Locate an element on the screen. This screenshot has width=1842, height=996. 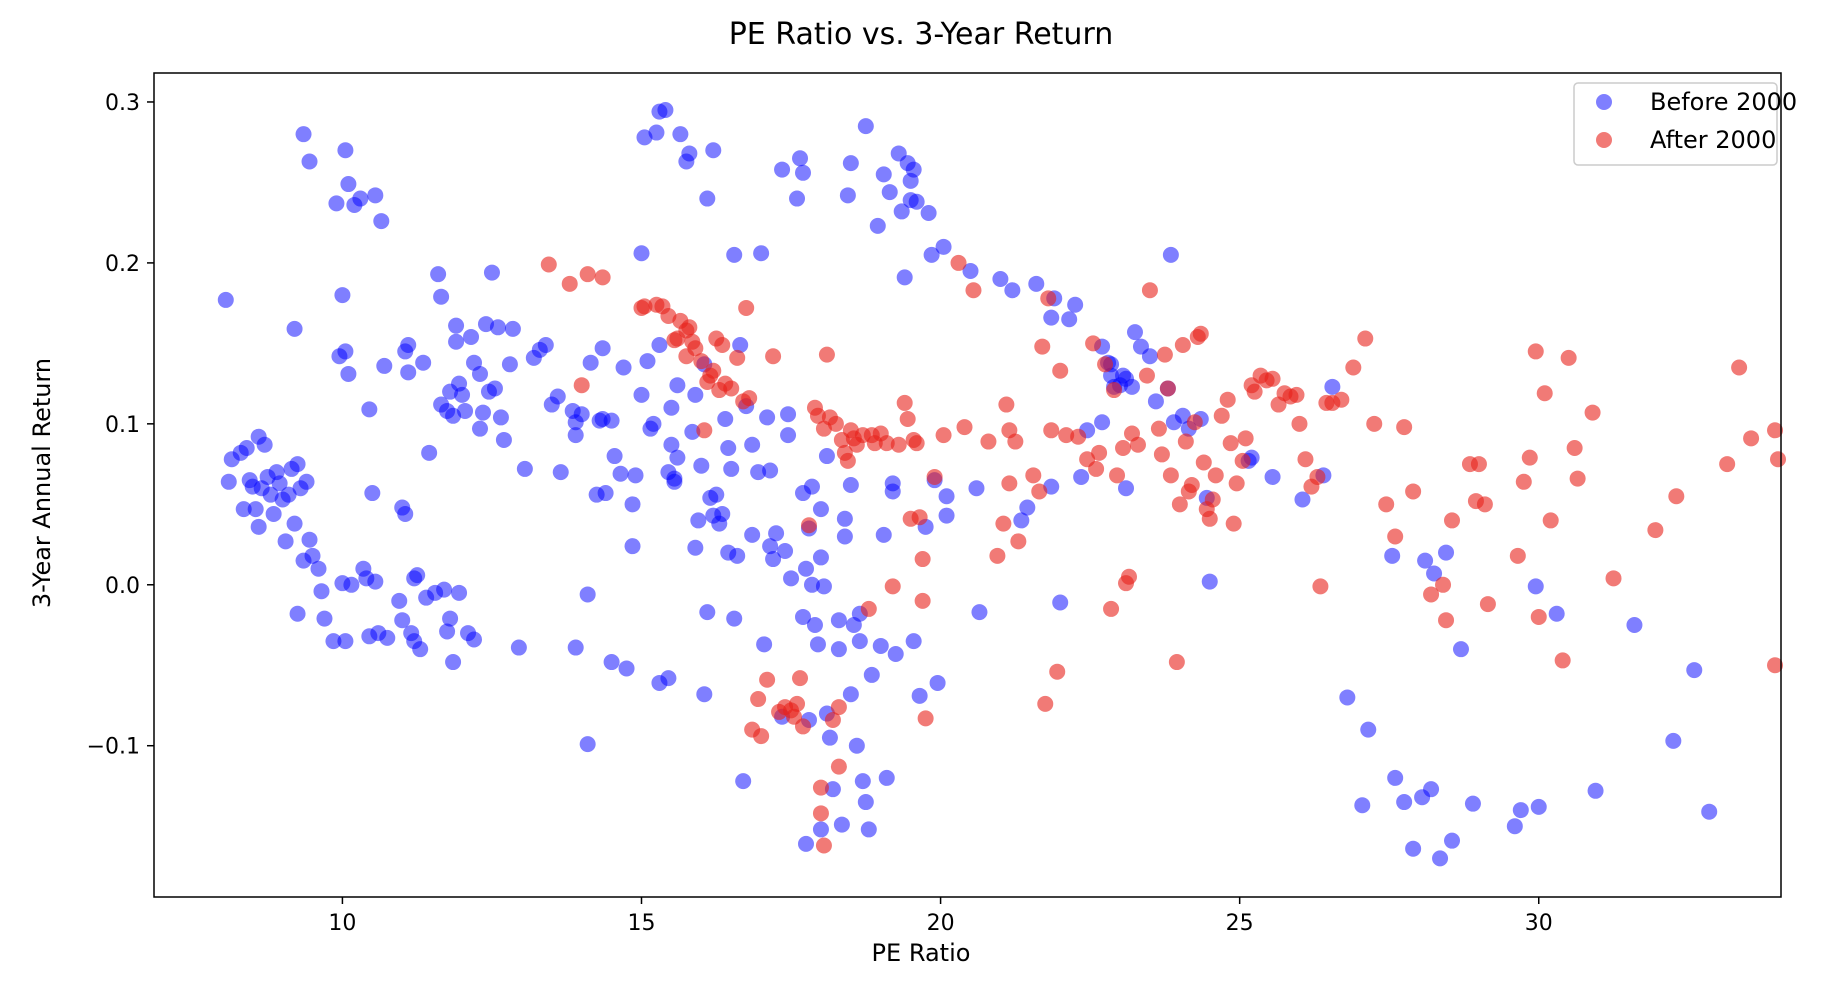
x-tick-label: 15 is located at coordinates (642, 923).